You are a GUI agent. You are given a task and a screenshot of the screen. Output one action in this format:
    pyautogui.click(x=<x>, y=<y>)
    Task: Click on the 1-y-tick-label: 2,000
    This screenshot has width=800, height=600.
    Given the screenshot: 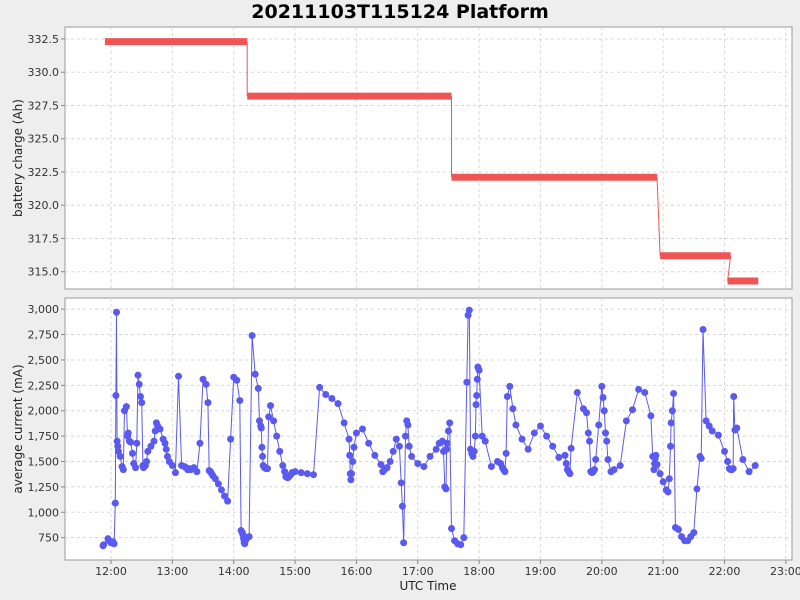 What is the action you would take?
    pyautogui.click(x=44, y=411)
    